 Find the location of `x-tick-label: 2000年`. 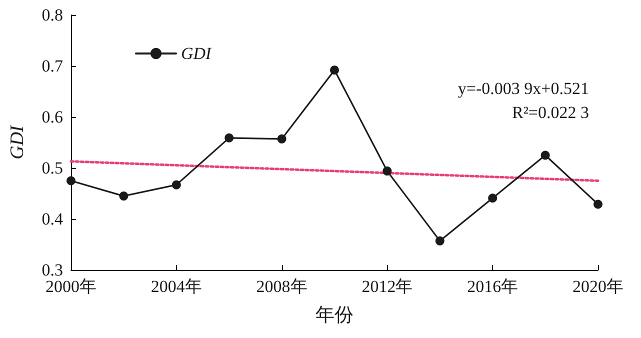

x-tick-label: 2000年 is located at coordinates (71, 286).